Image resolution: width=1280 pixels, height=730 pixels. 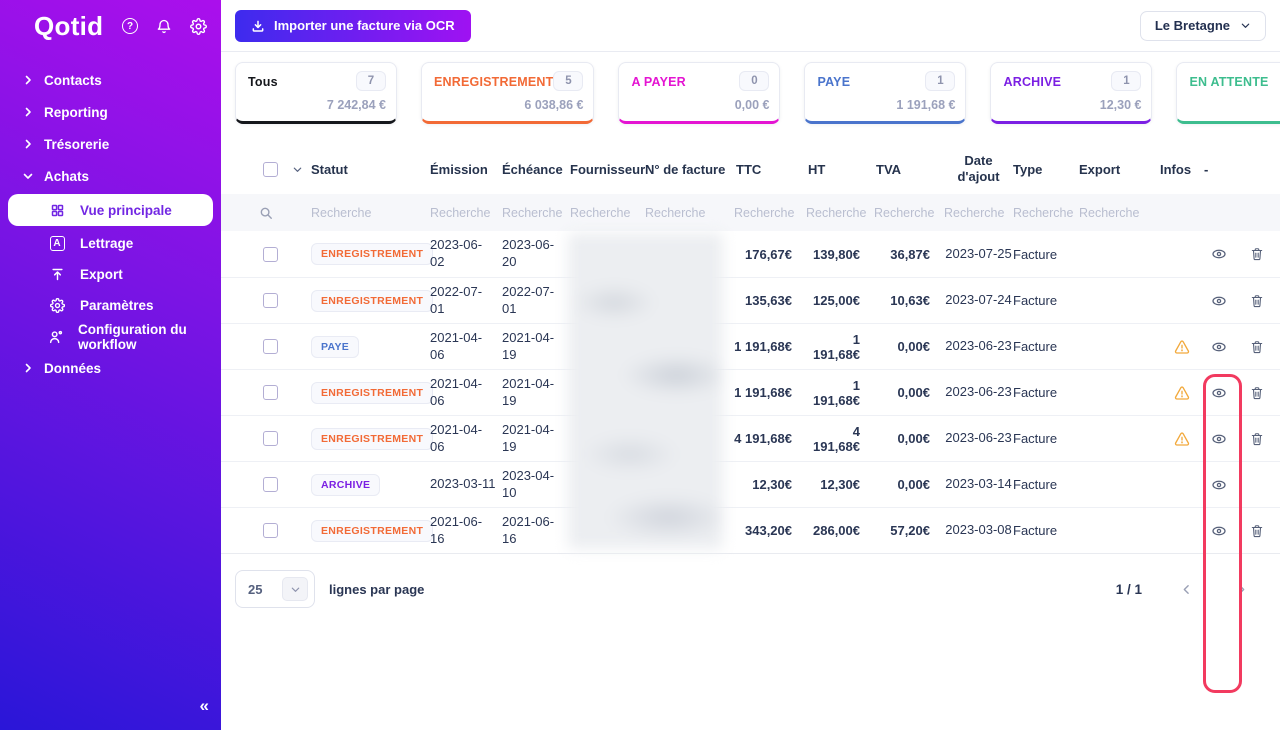 I want to click on filter-label: Tous, so click(x=263, y=82).